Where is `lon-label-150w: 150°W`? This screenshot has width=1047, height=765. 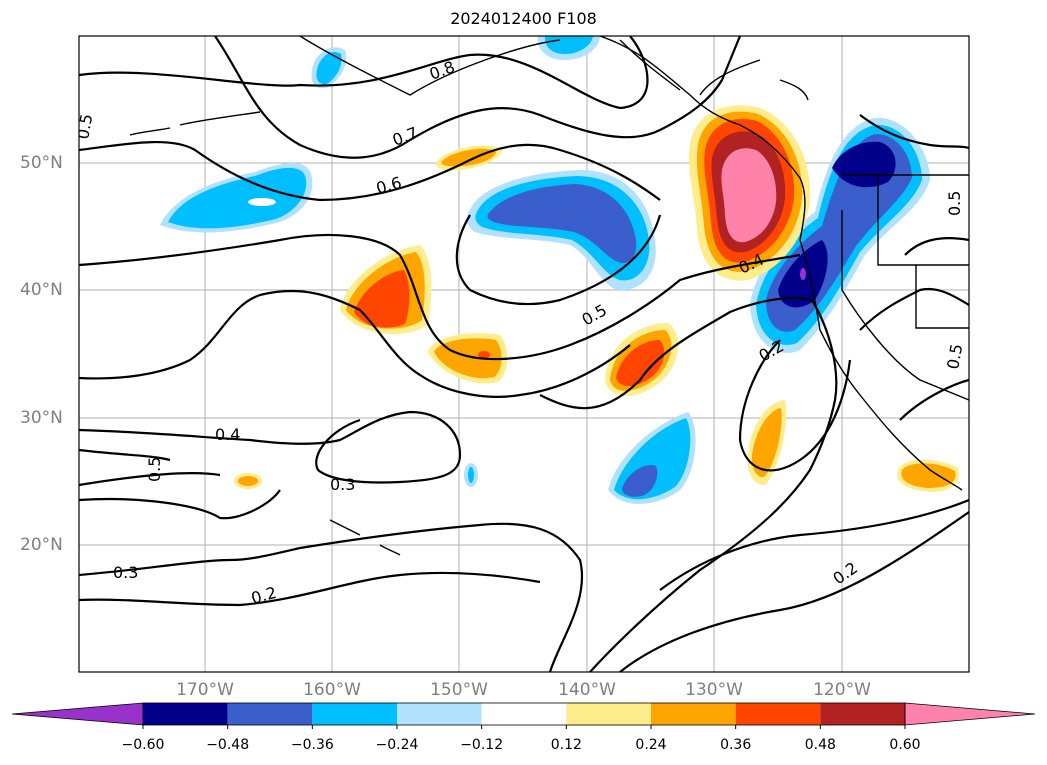 lon-label-150w: 150°W is located at coordinates (459, 690).